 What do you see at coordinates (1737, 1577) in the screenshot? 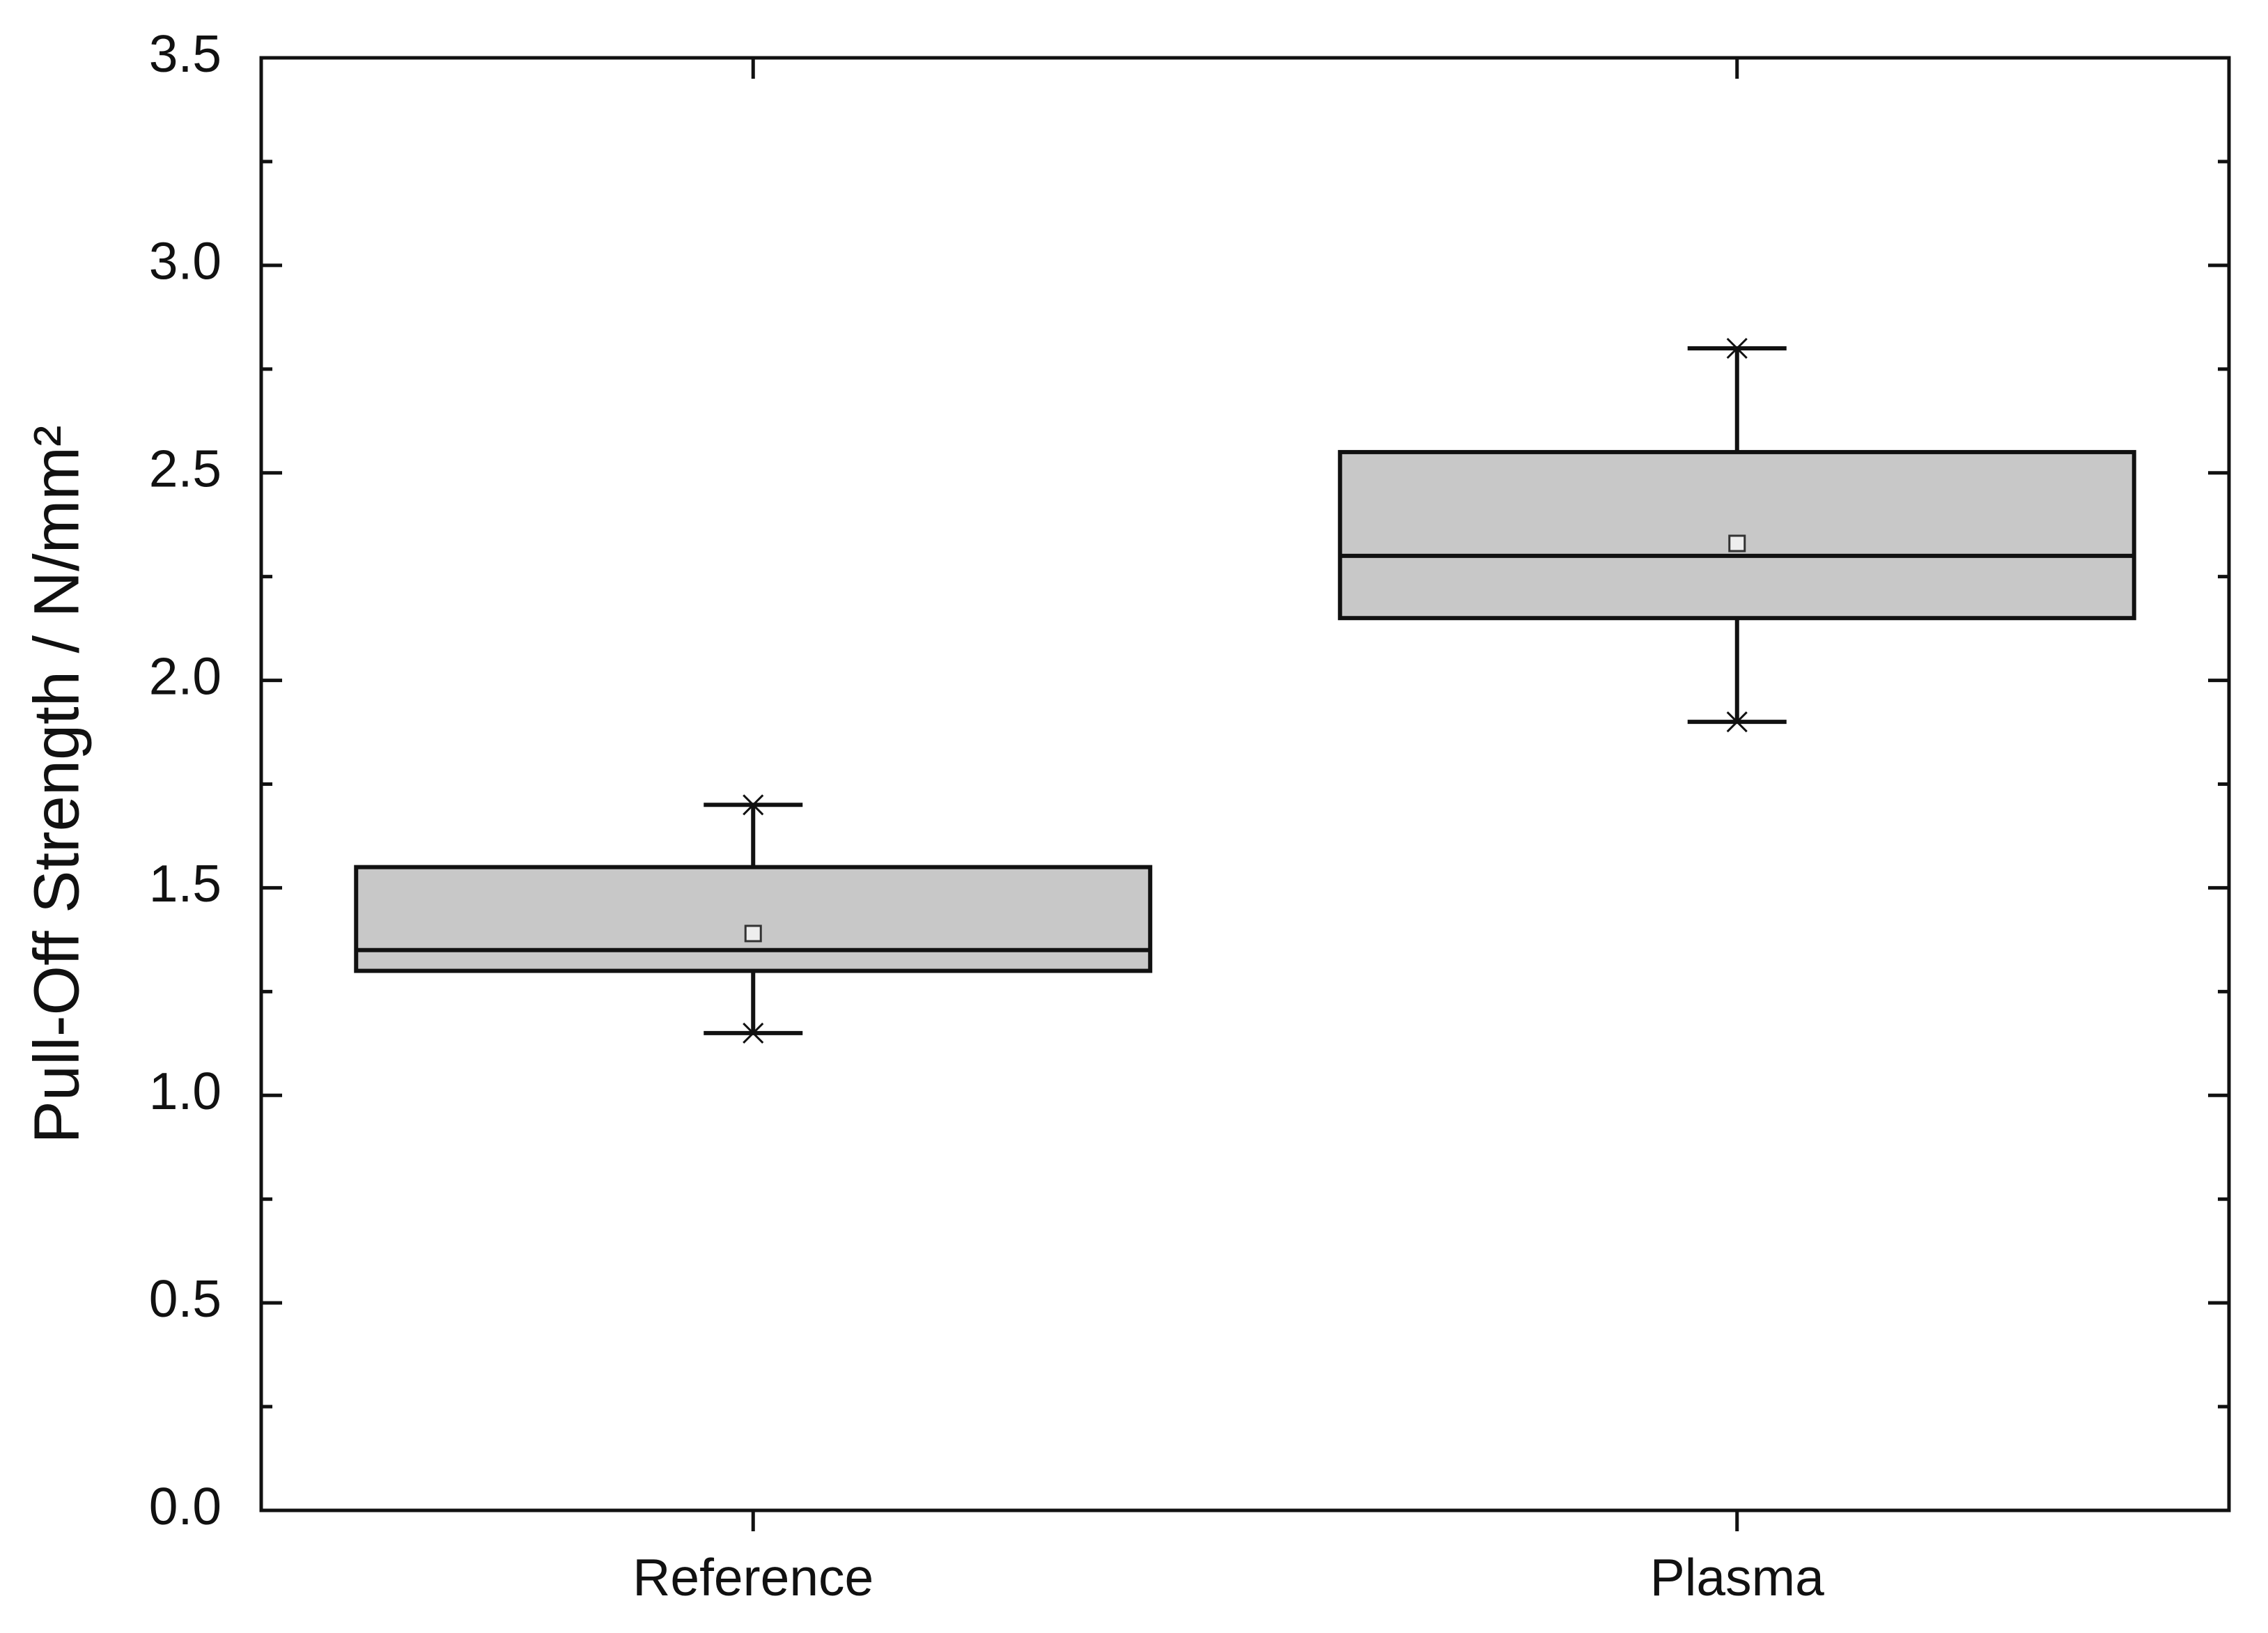
I see `x-tick-label: Plasma` at bounding box center [1737, 1577].